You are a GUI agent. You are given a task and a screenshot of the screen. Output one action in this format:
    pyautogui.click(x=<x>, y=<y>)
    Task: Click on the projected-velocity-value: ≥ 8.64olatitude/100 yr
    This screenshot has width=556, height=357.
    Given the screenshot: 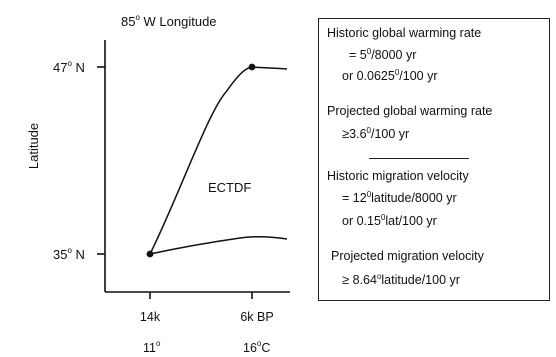 What is the action you would take?
    pyautogui.click(x=401, y=279)
    